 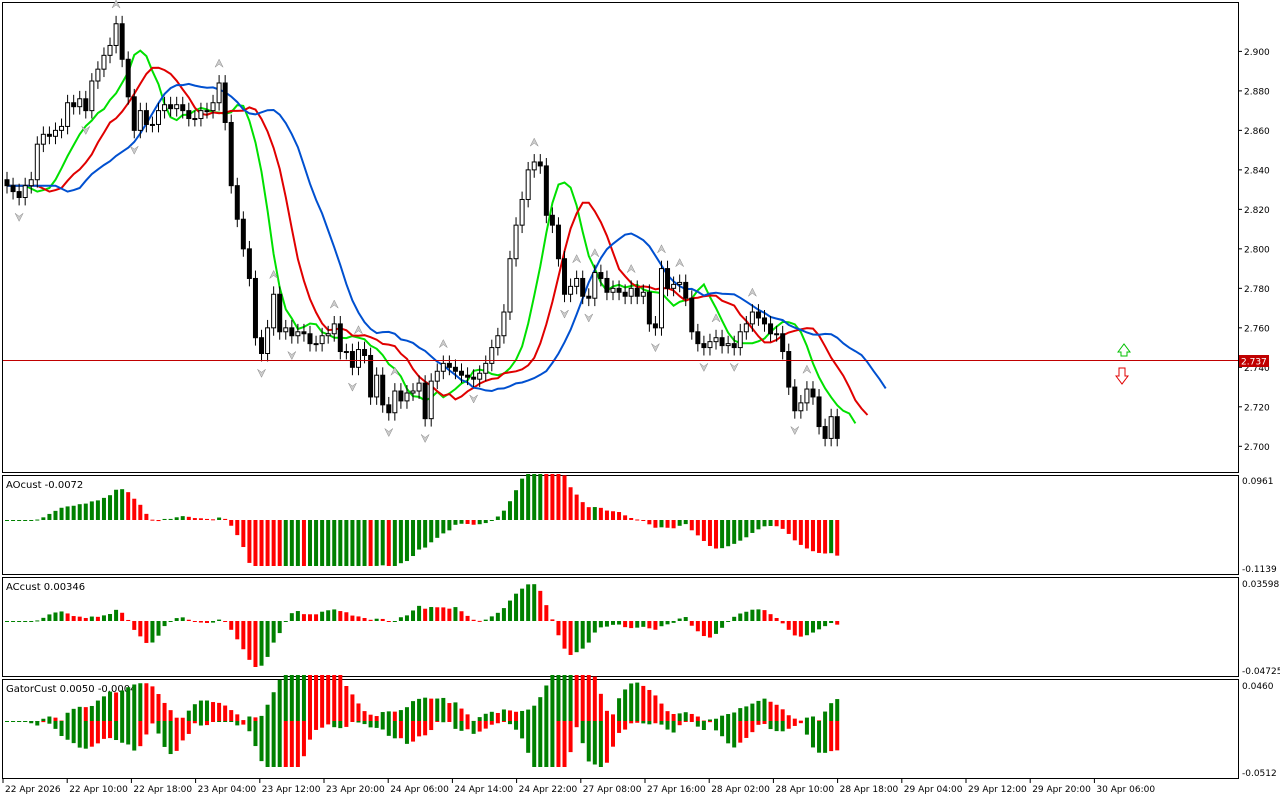 I want to click on ao-max-label: 0.0961, so click(x=1258, y=482).